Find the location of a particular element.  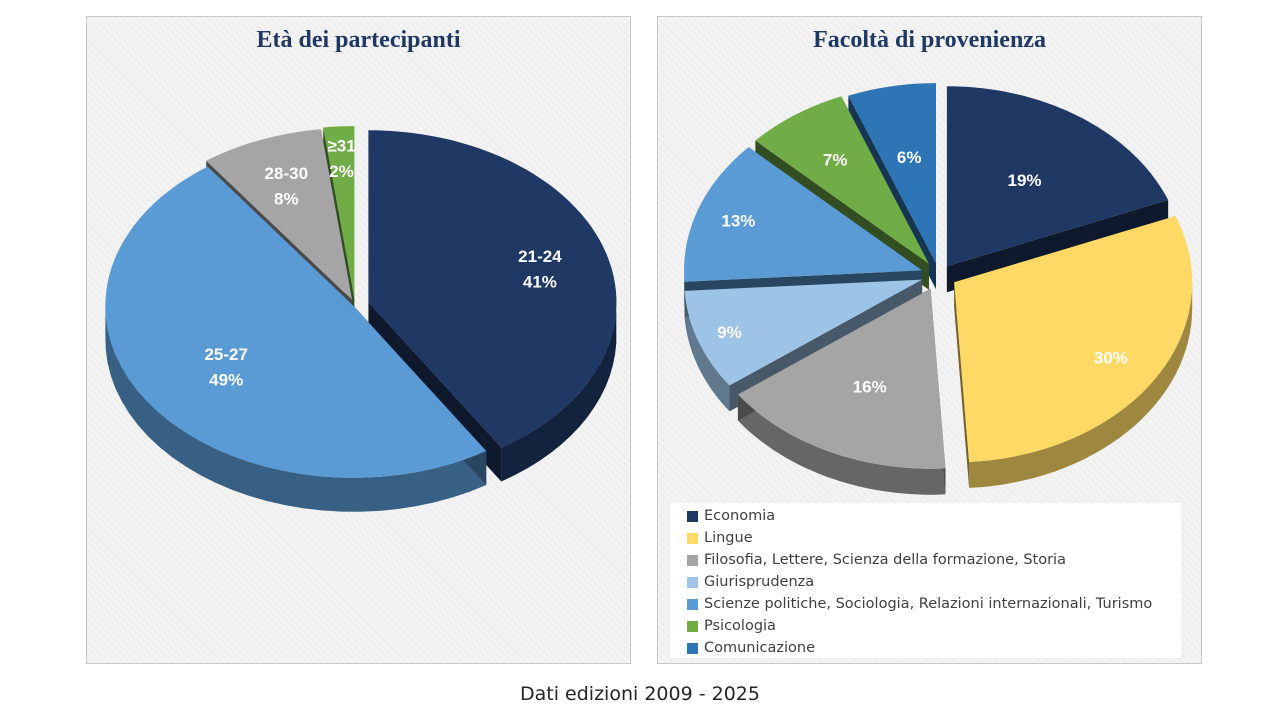

data-label-comunicazione: 6% is located at coordinates (909, 157).